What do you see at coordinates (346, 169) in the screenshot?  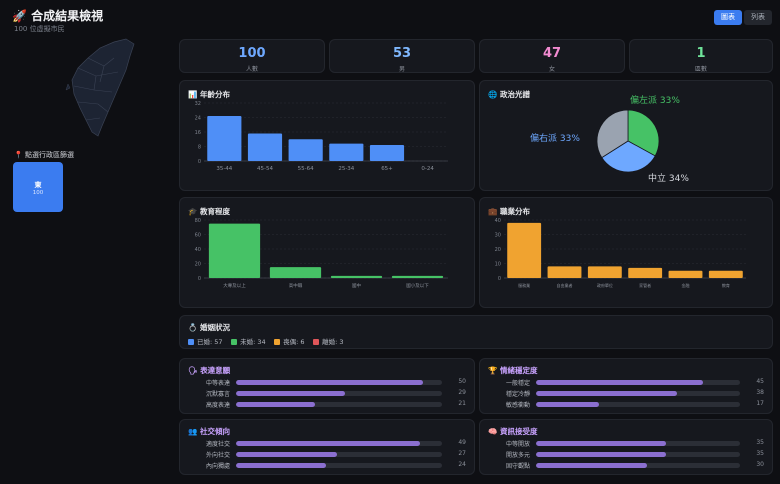 I see `x-tick-label: 25-34` at bounding box center [346, 169].